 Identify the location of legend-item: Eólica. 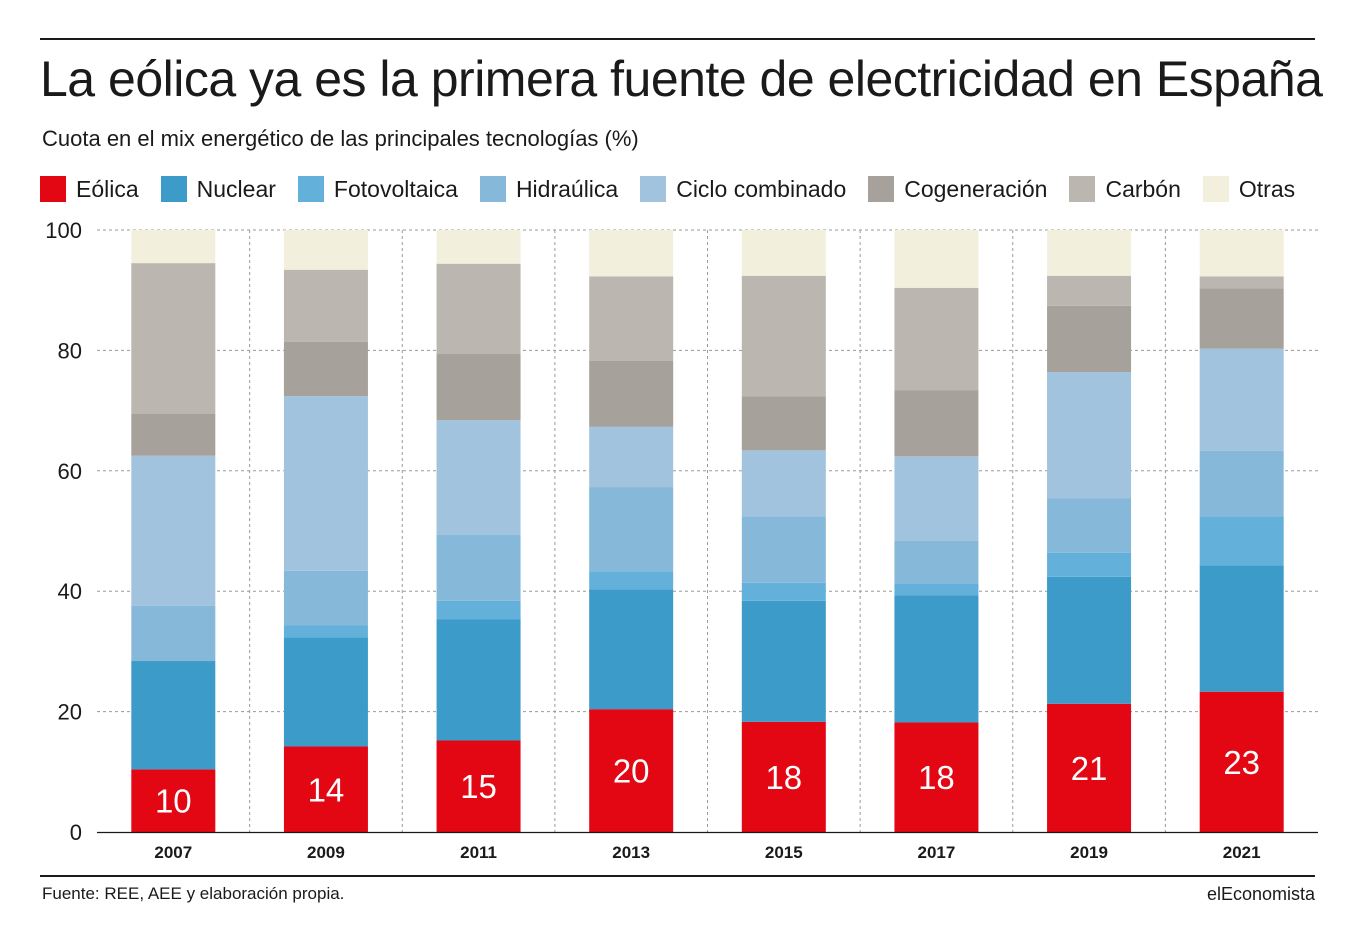
(89, 189).